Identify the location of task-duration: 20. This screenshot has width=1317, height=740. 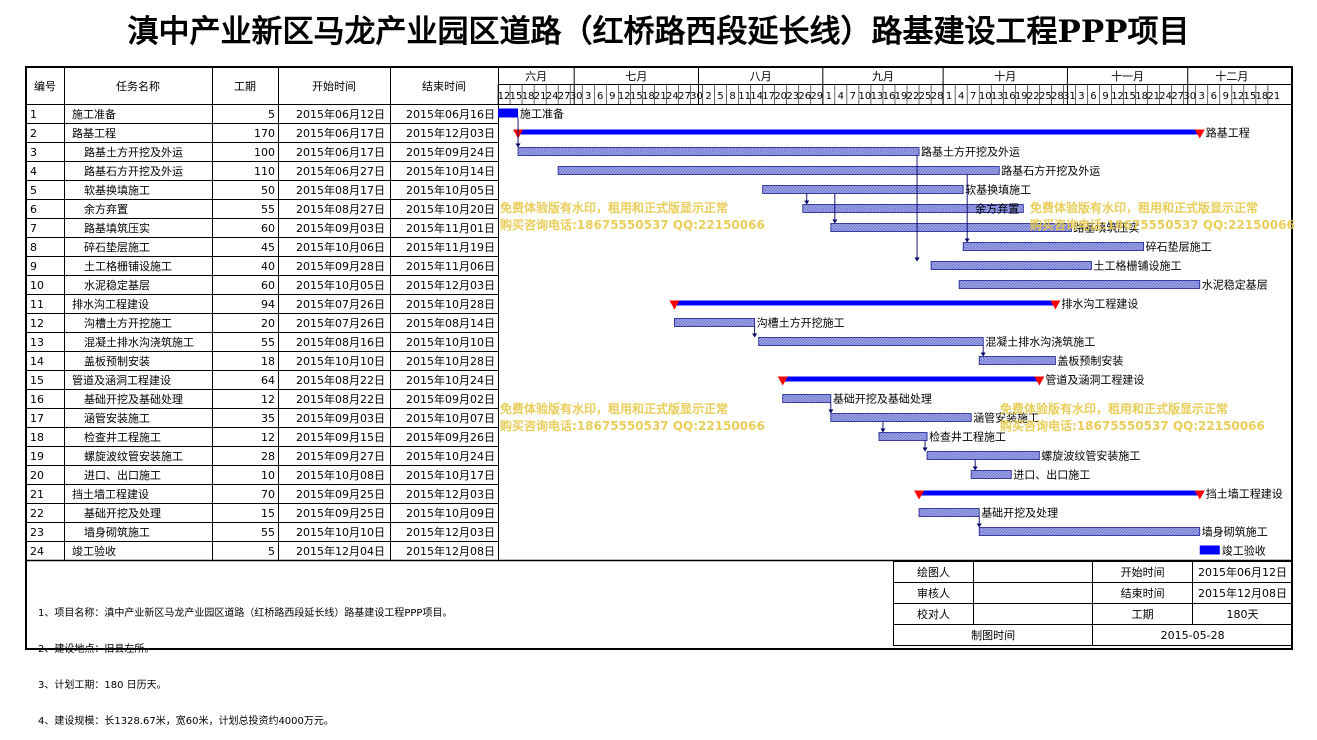
(268, 323).